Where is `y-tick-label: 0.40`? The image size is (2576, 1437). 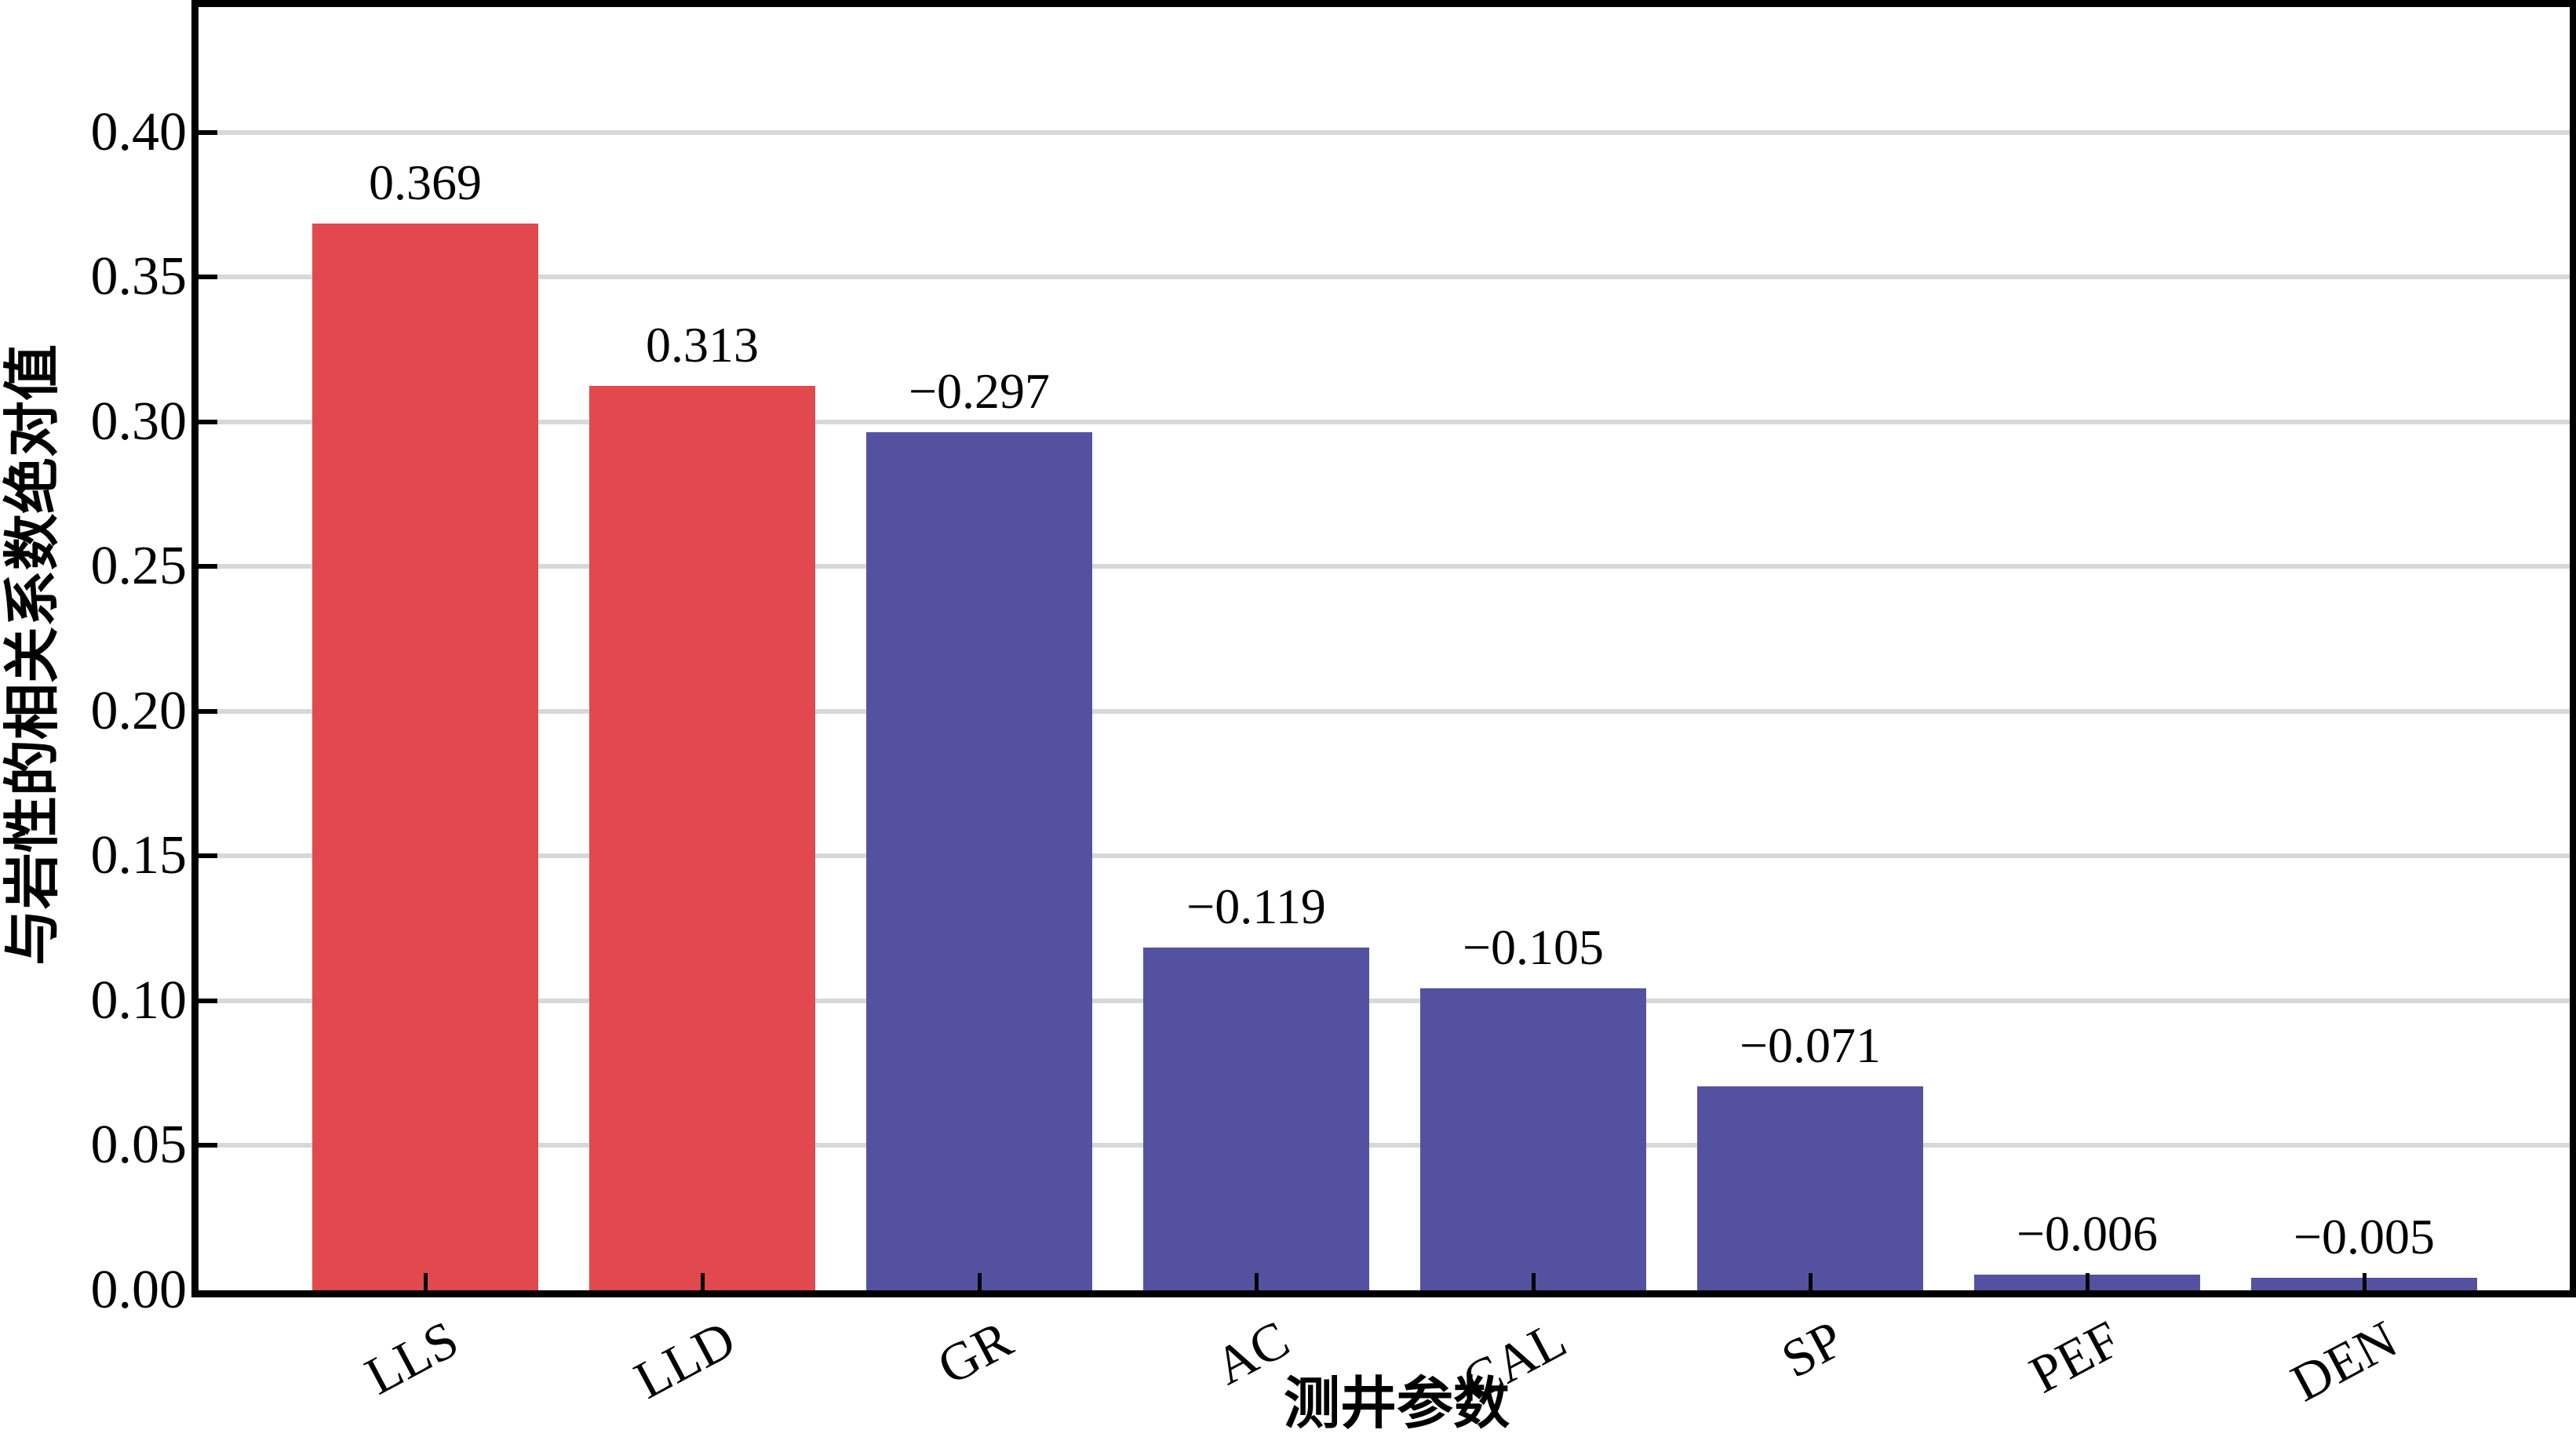
y-tick-label: 0.40 is located at coordinates (139, 132).